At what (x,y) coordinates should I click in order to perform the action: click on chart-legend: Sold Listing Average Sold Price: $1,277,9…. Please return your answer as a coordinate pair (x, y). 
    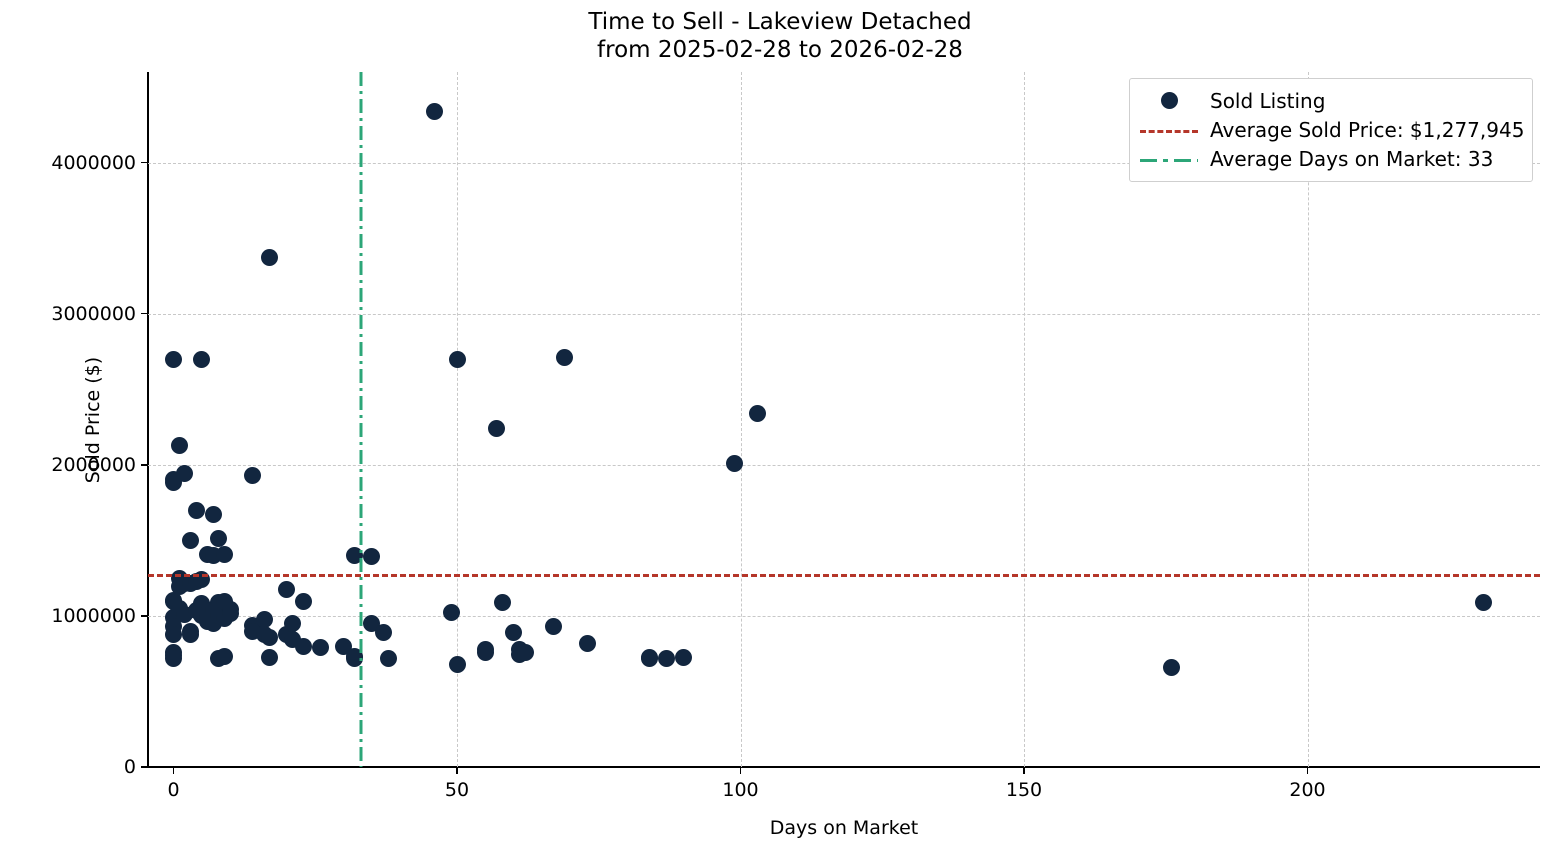
    Looking at the image, I should click on (1331, 130).